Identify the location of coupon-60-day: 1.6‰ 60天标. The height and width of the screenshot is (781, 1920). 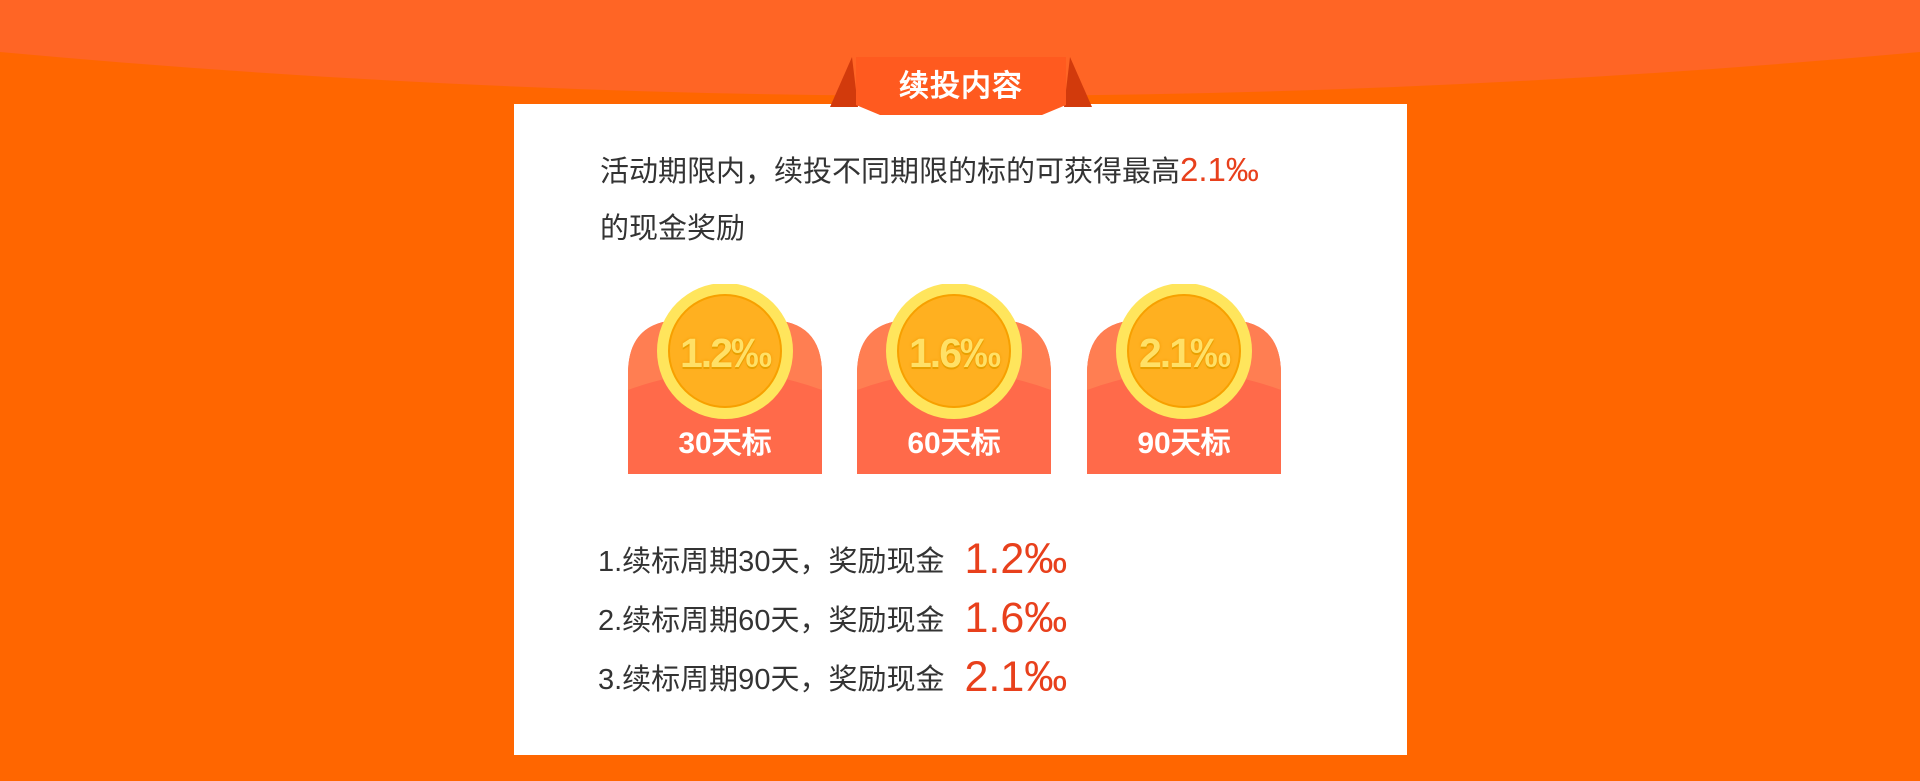
(954, 379).